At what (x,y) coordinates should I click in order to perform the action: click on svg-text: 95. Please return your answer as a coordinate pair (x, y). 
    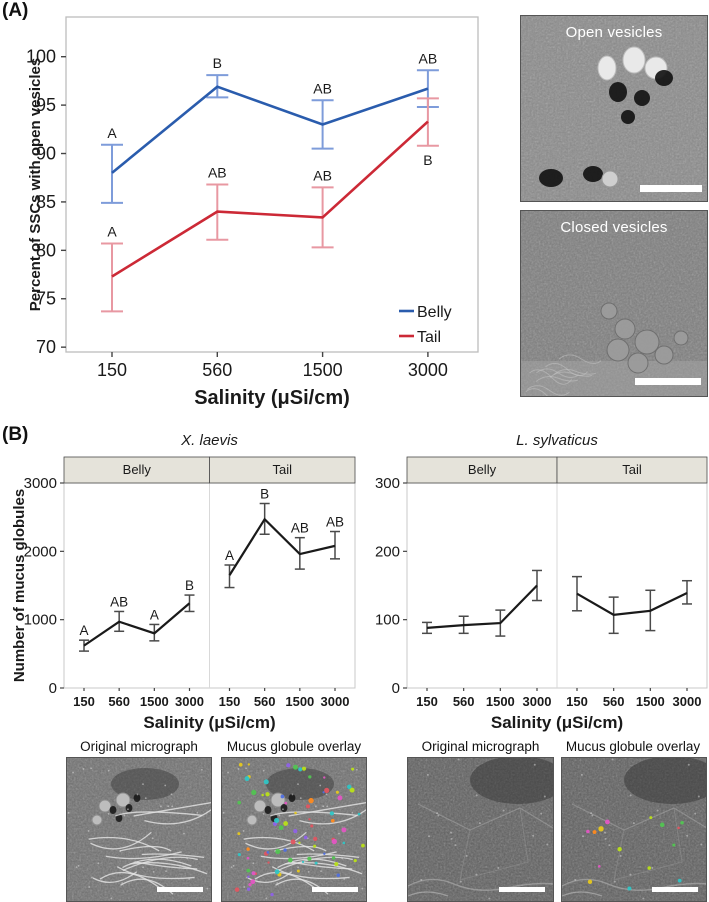
    Looking at the image, I should click on (46, 105).